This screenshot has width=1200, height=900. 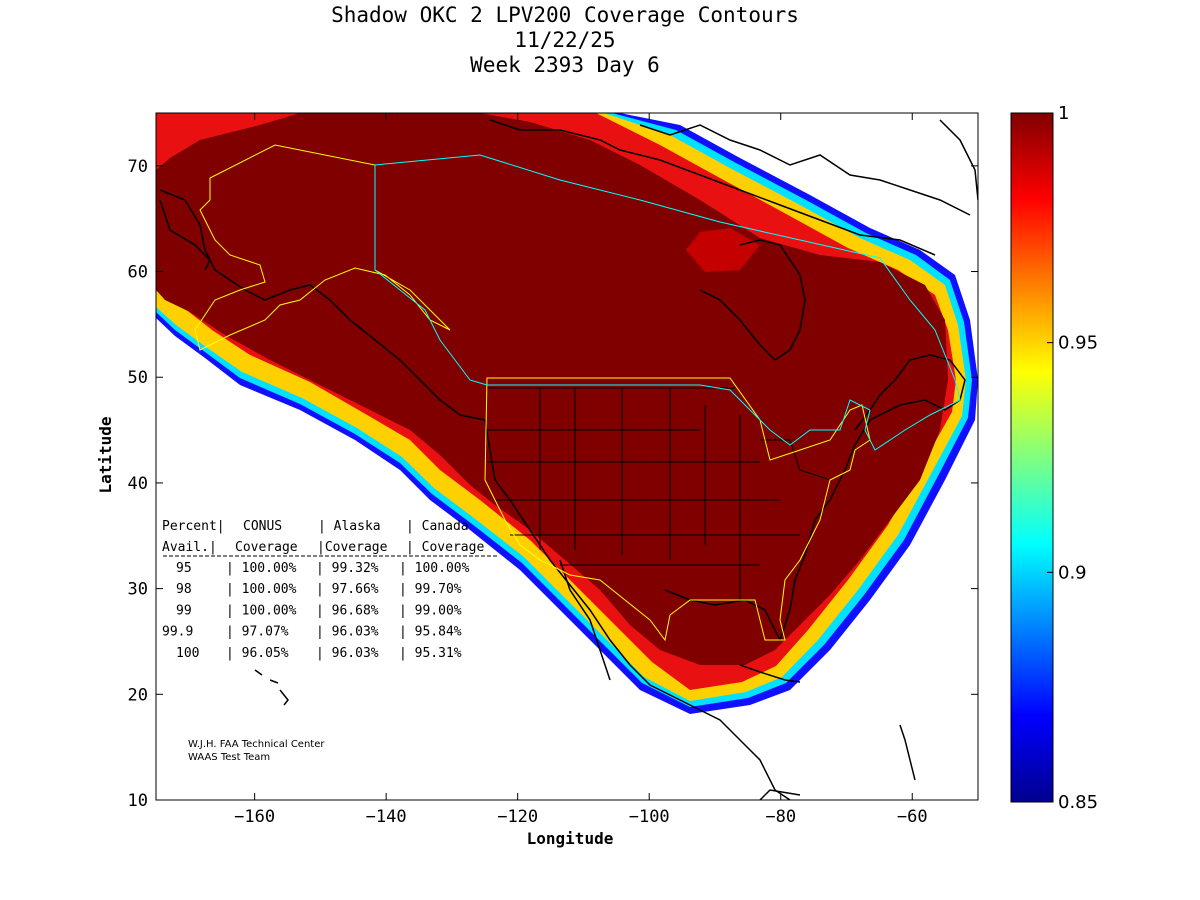 I want to click on y-tick-label: 30, so click(x=138, y=590).